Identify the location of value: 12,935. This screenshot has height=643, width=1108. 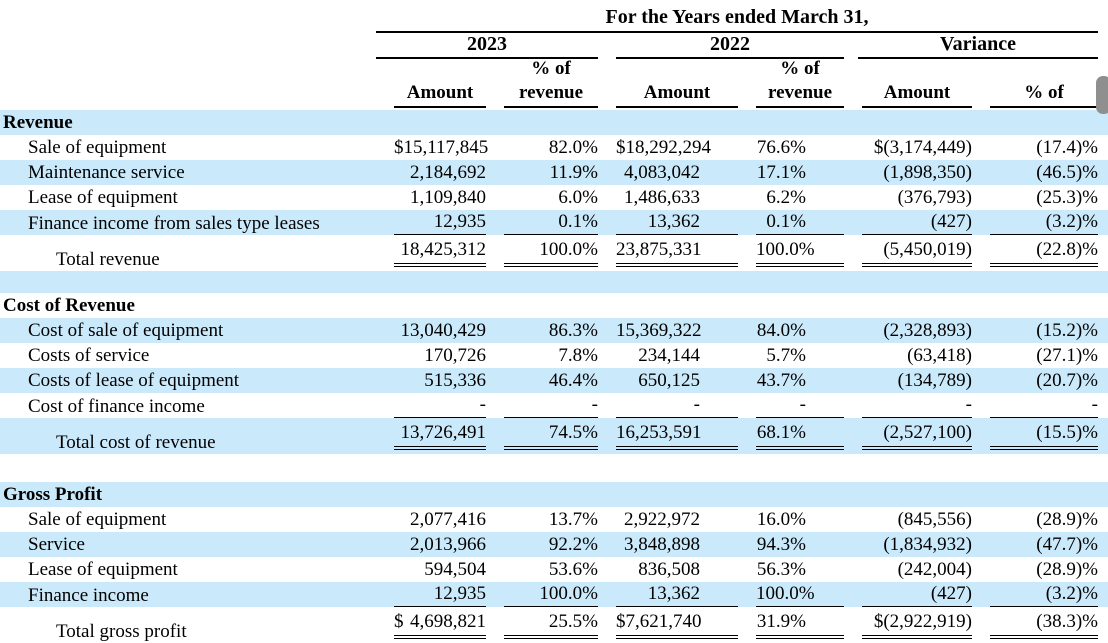
(440, 595).